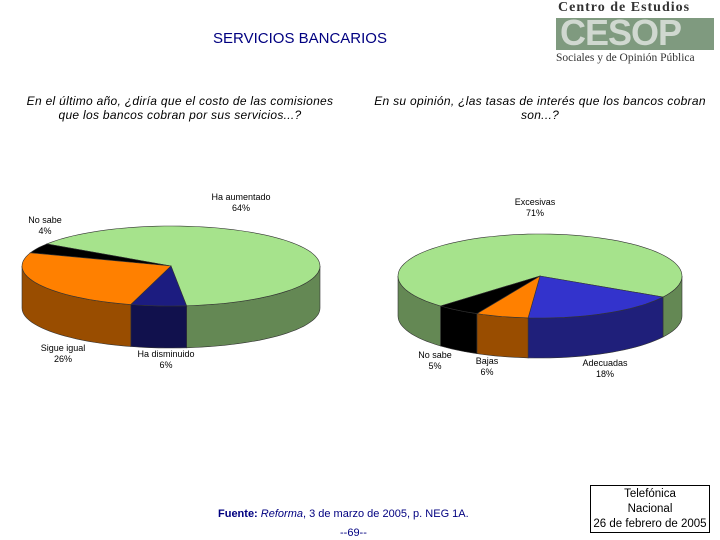  I want to click on box-line: 26 de febrero de 2005, so click(650, 524).